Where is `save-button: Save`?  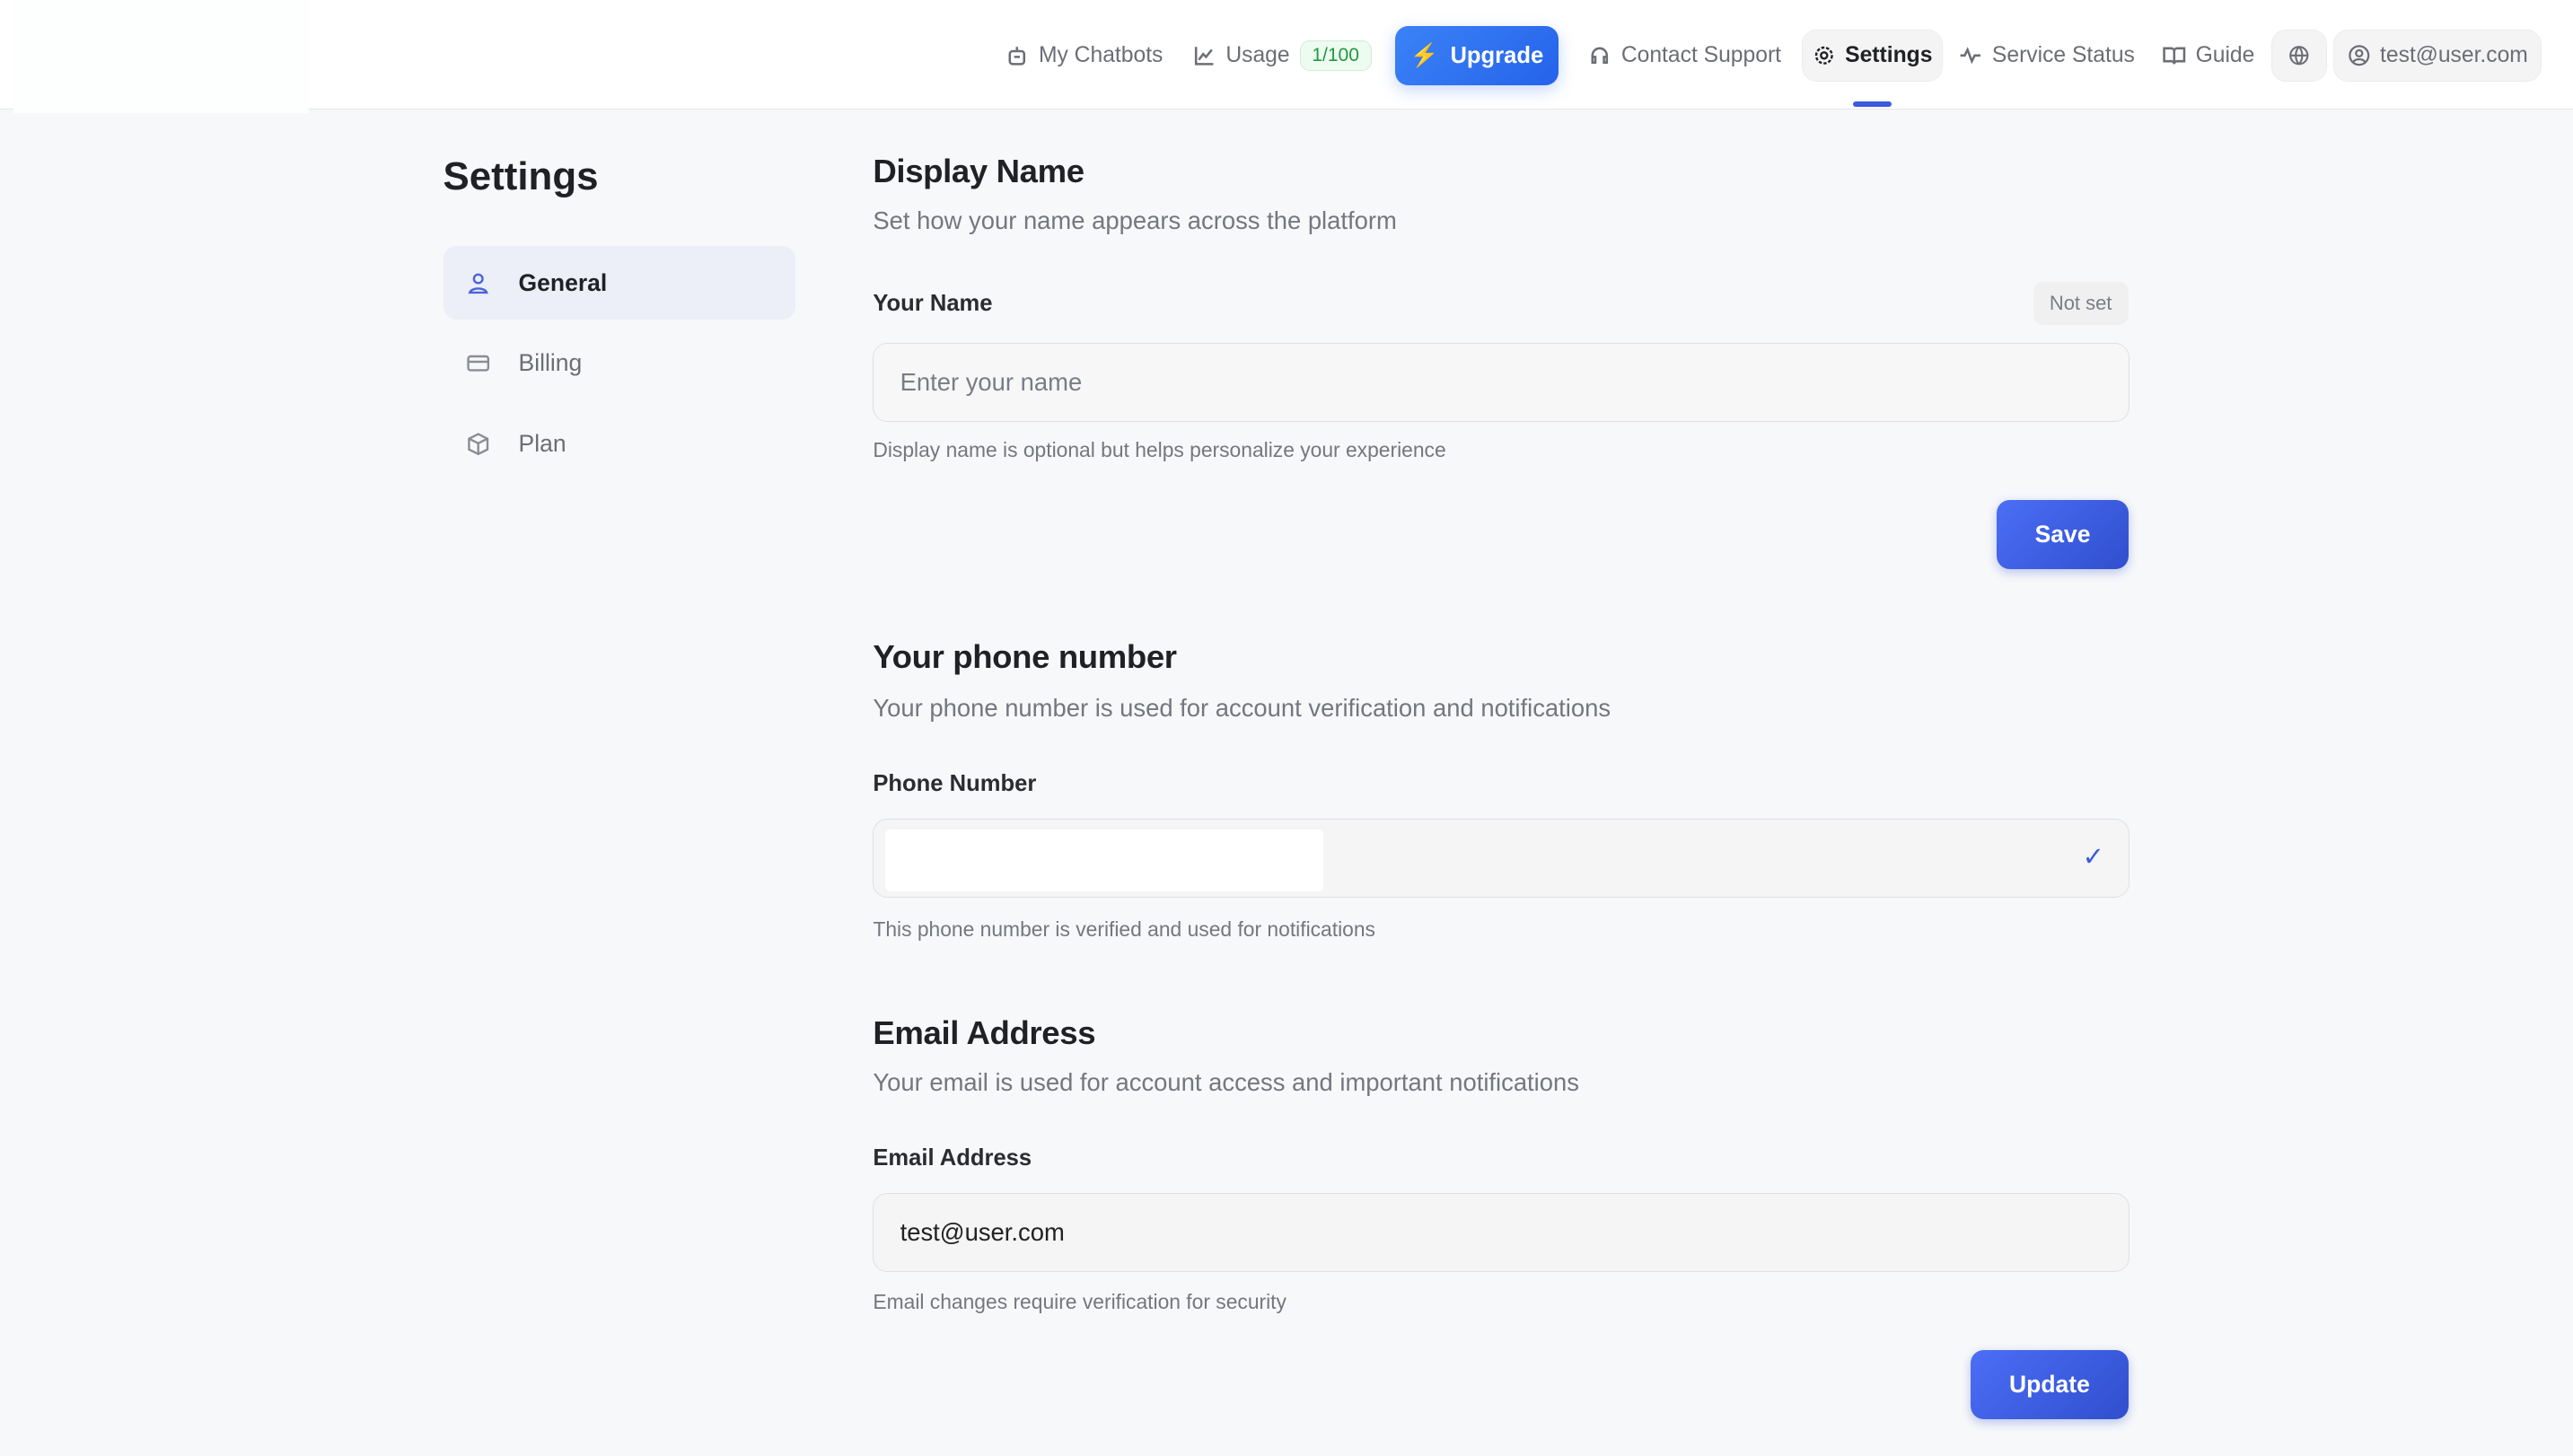 save-button: Save is located at coordinates (2063, 535).